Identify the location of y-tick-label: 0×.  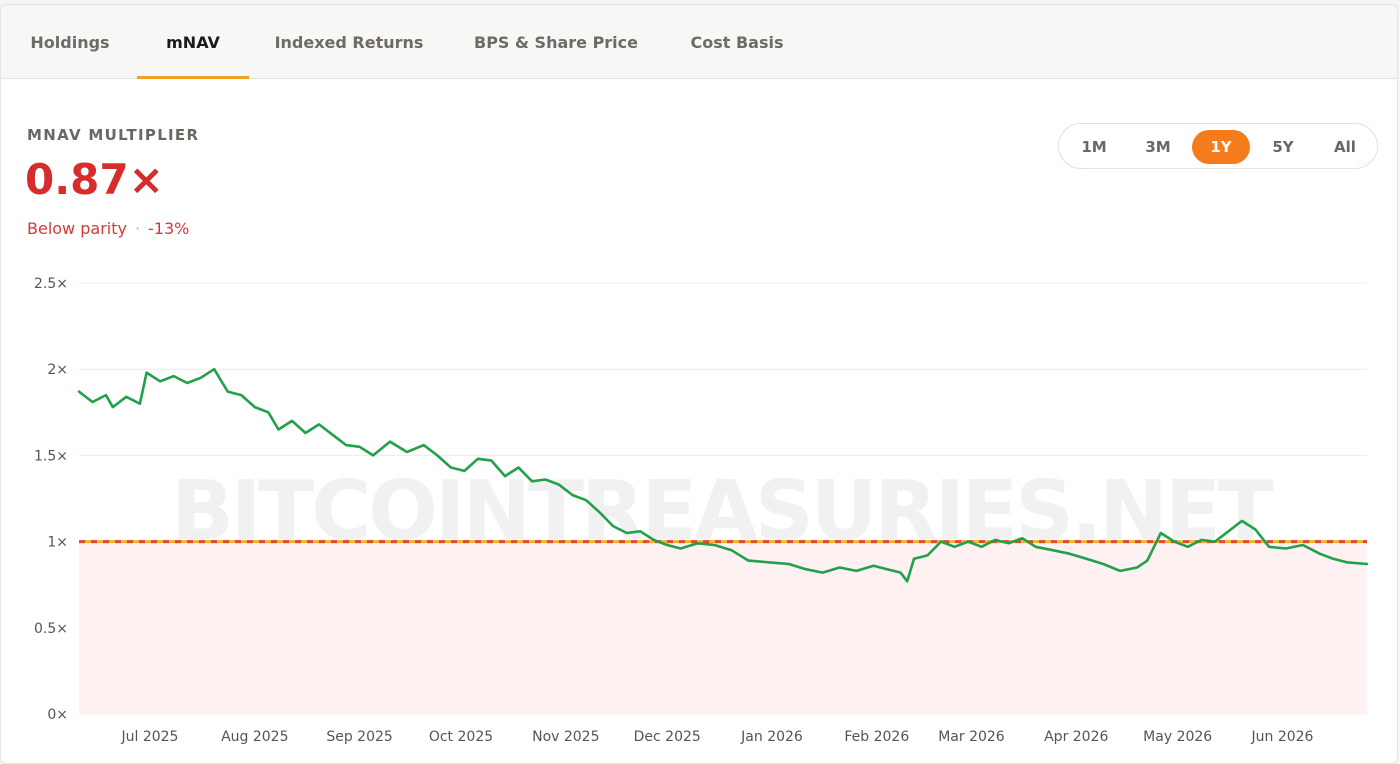
(57, 715).